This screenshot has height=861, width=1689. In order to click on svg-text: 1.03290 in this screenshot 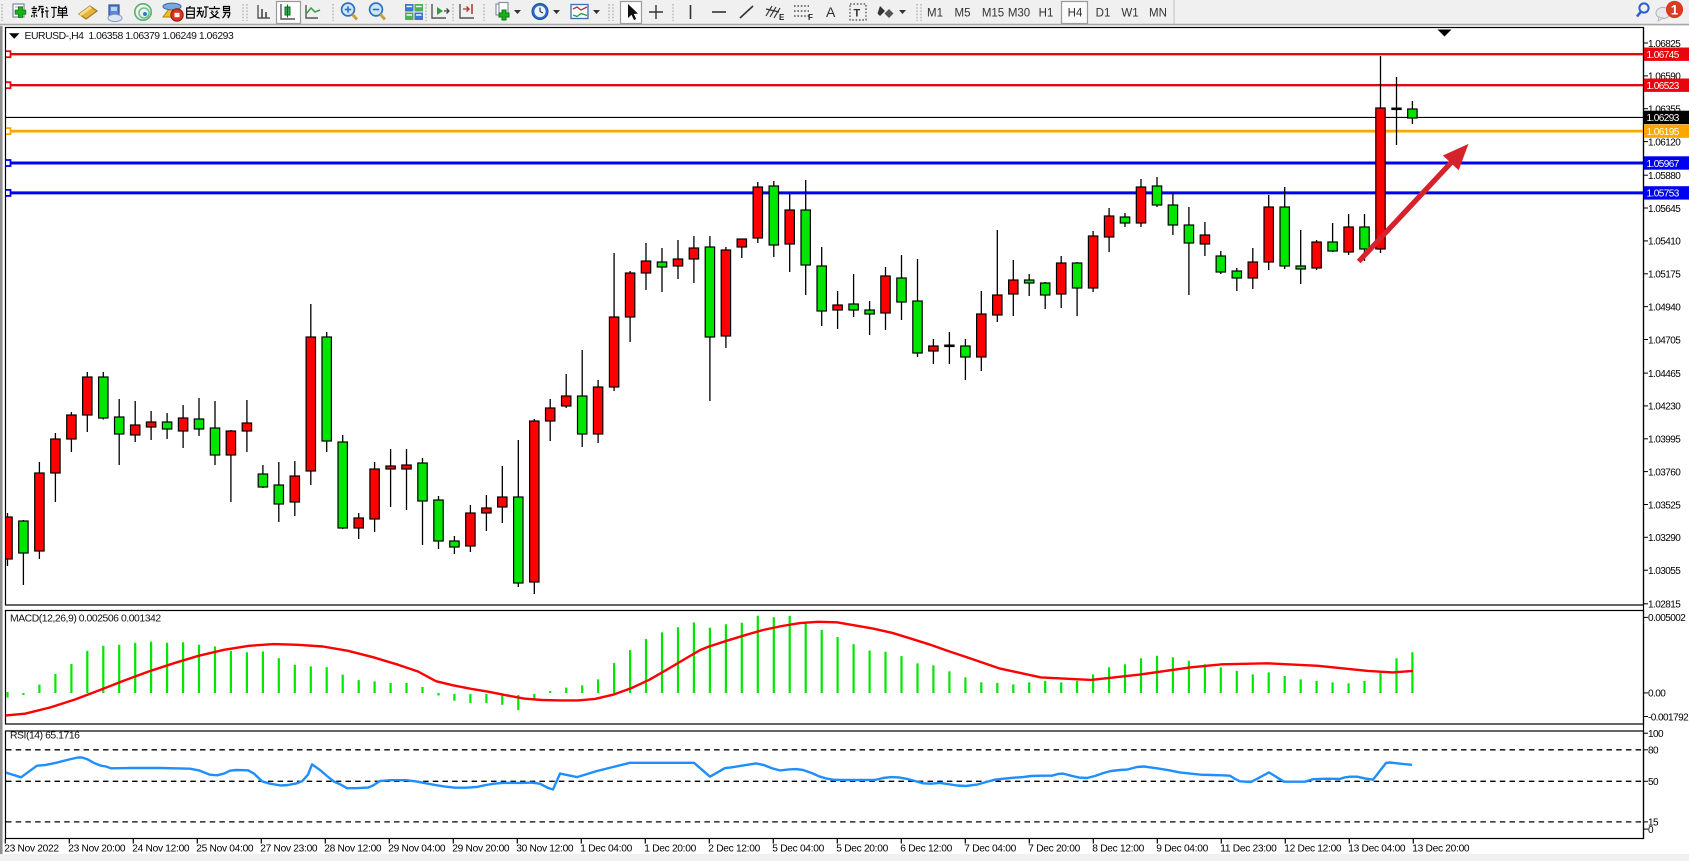, I will do `click(1664, 538)`.